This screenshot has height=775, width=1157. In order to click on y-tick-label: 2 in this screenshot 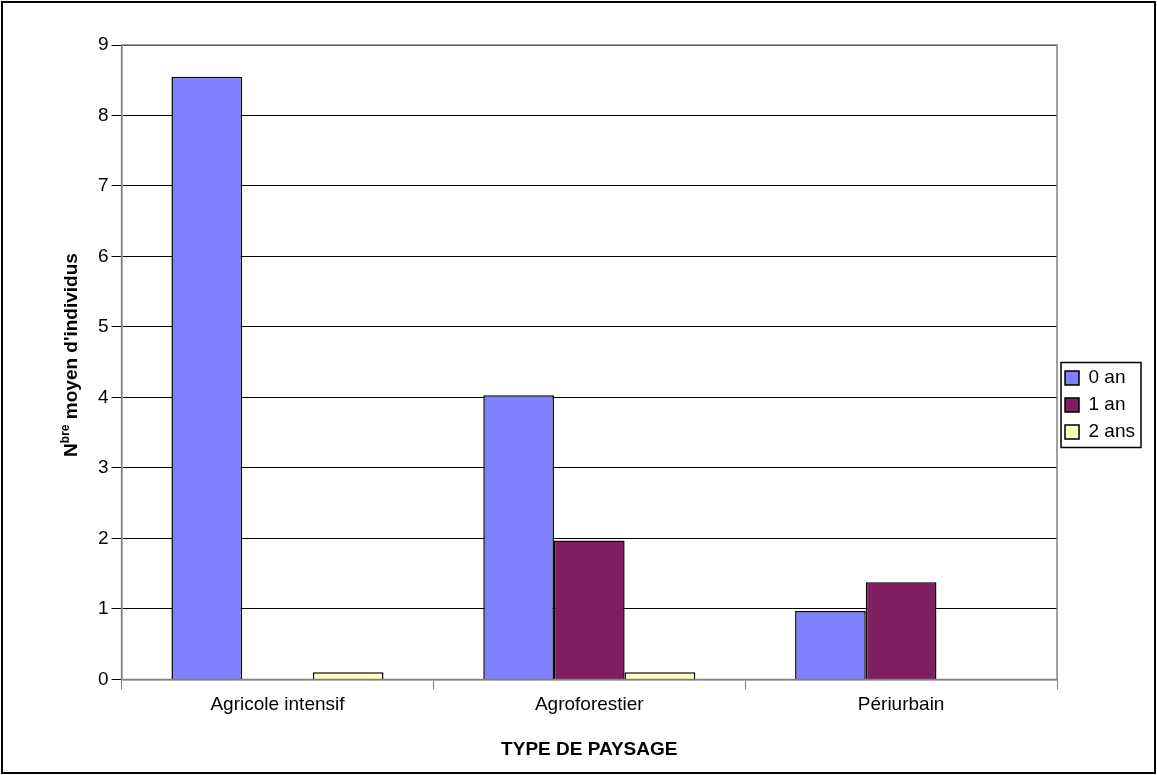, I will do `click(103, 537)`.